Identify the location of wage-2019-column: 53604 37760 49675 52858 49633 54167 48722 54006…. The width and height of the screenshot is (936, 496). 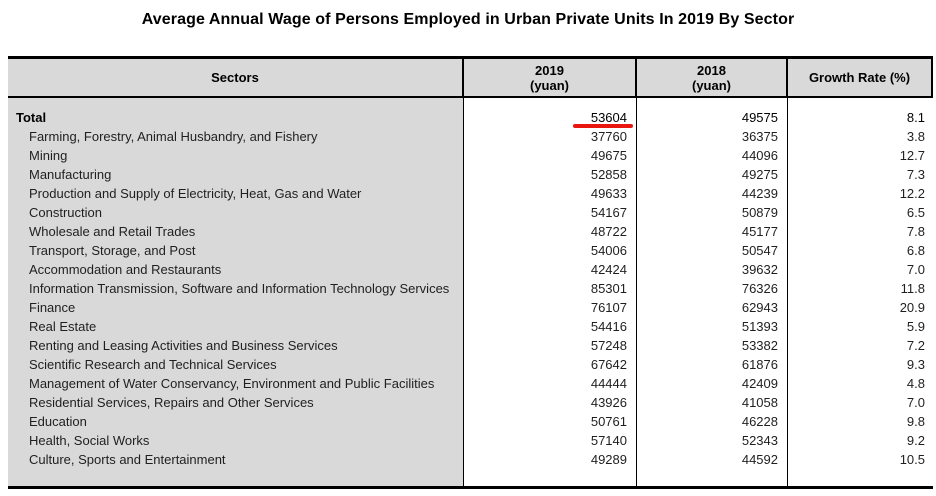
(550, 292).